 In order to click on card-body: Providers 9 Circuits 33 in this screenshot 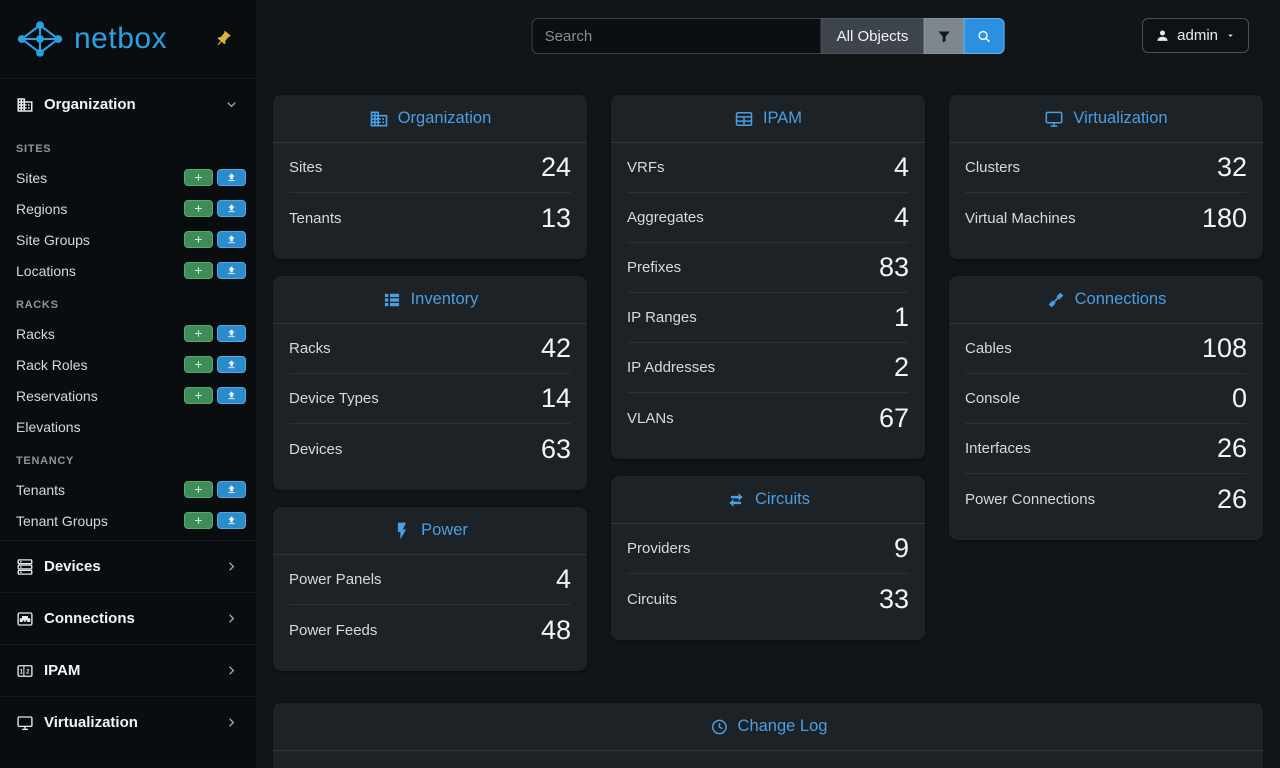, I will do `click(768, 582)`.